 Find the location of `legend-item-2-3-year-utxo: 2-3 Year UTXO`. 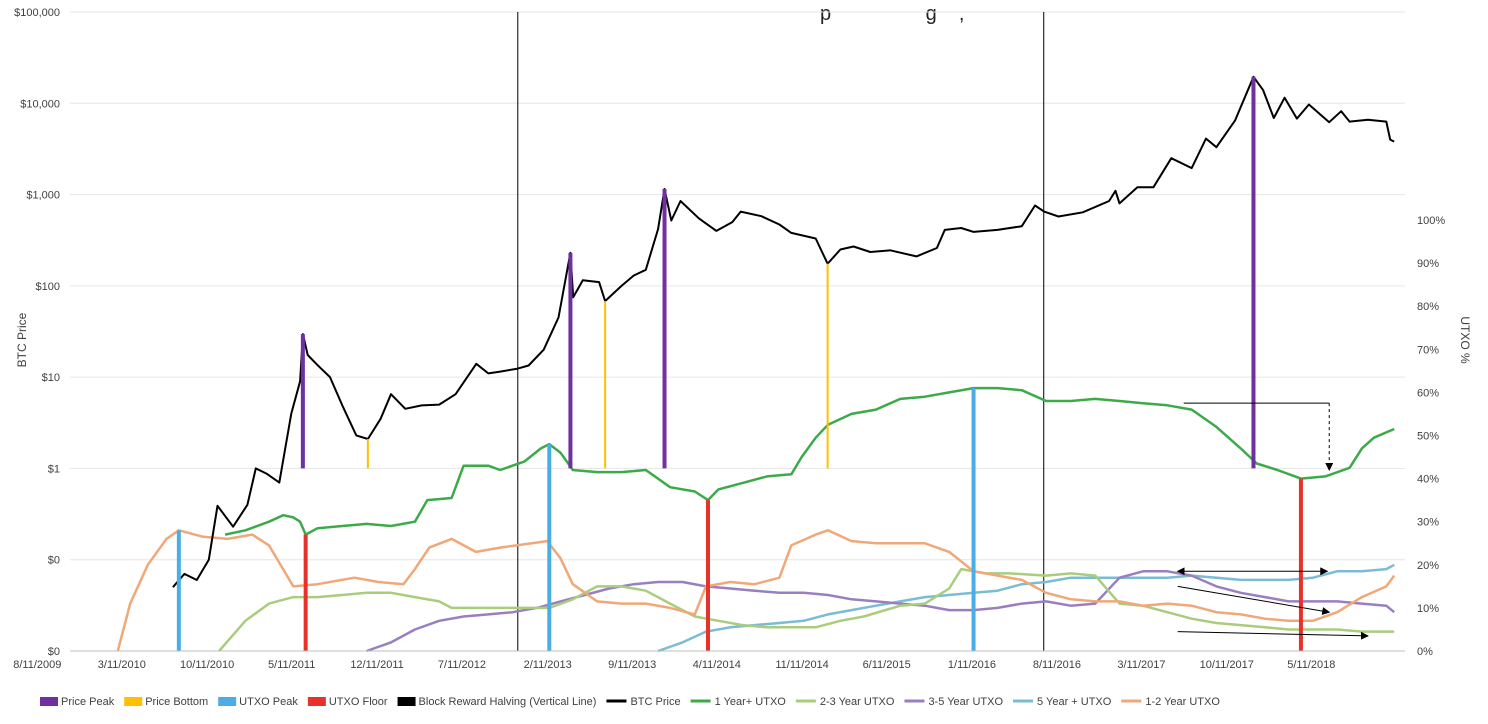

legend-item-2-3-year-utxo: 2-3 Year UTXO is located at coordinates (845, 702).